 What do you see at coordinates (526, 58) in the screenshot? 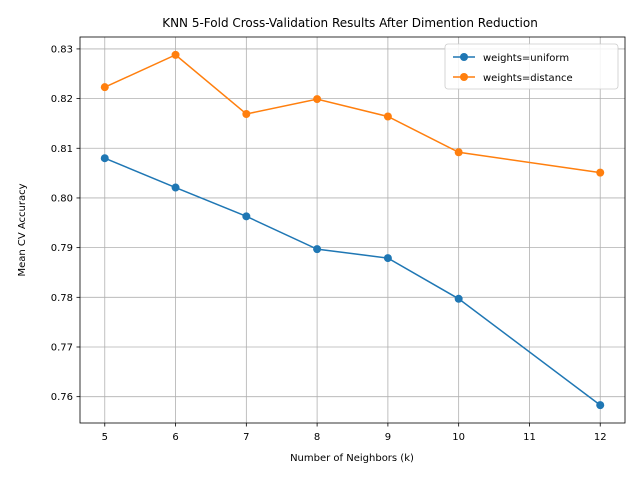
I see `legend-label: weights=uniform` at bounding box center [526, 58].